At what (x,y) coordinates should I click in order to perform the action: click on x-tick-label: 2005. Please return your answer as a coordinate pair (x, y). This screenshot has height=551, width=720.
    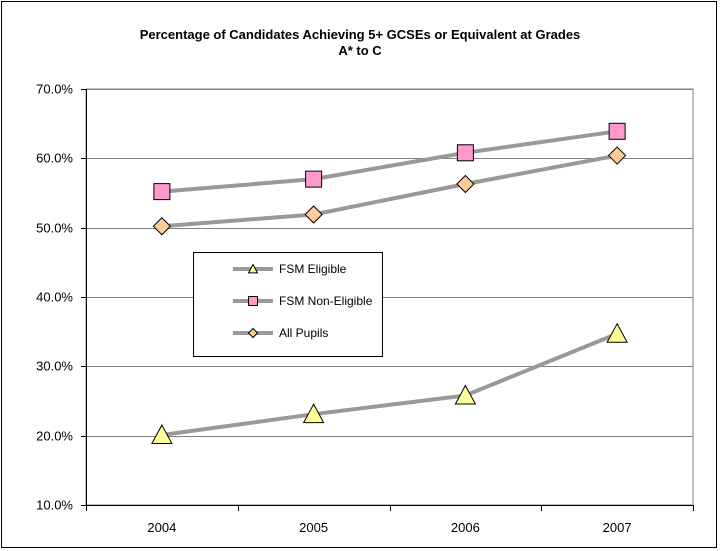
    Looking at the image, I should click on (313, 527).